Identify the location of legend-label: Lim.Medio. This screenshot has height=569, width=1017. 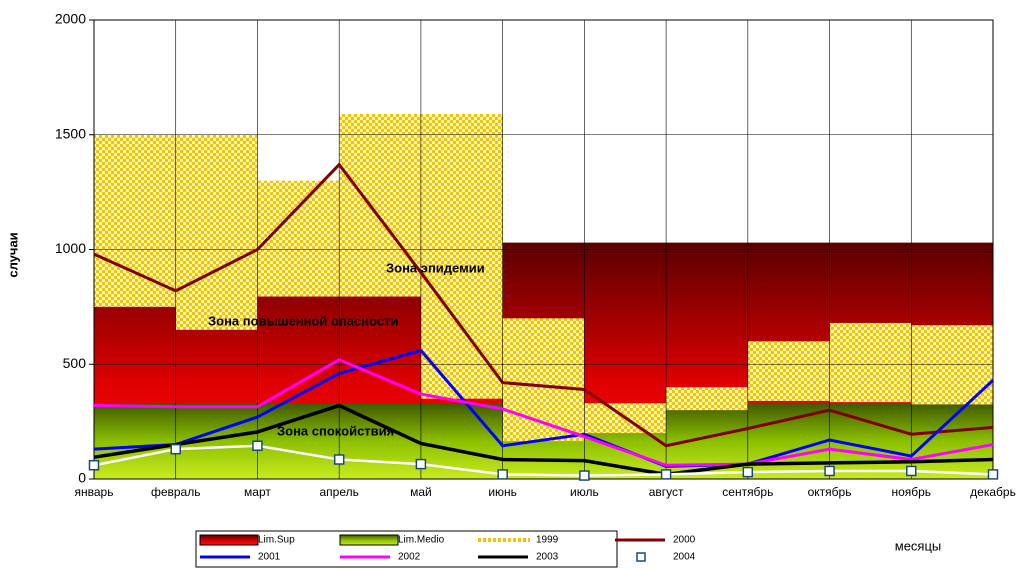
(421, 540).